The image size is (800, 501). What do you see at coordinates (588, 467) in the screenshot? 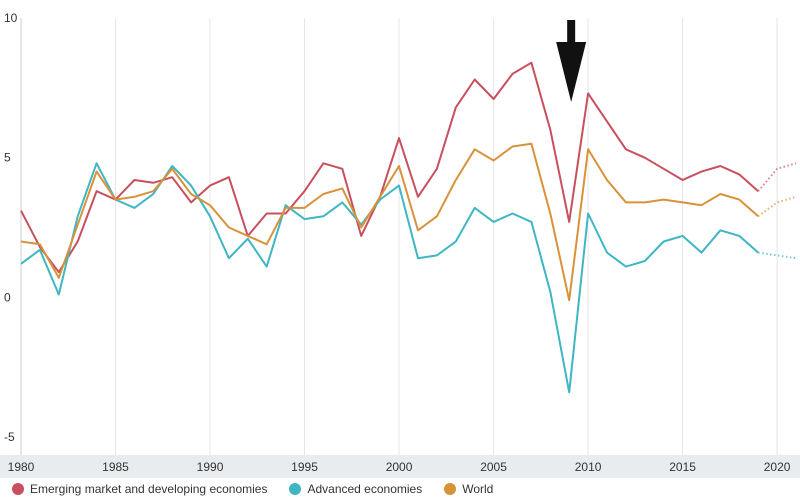
I see `x-tick-label-2010: 2010` at bounding box center [588, 467].